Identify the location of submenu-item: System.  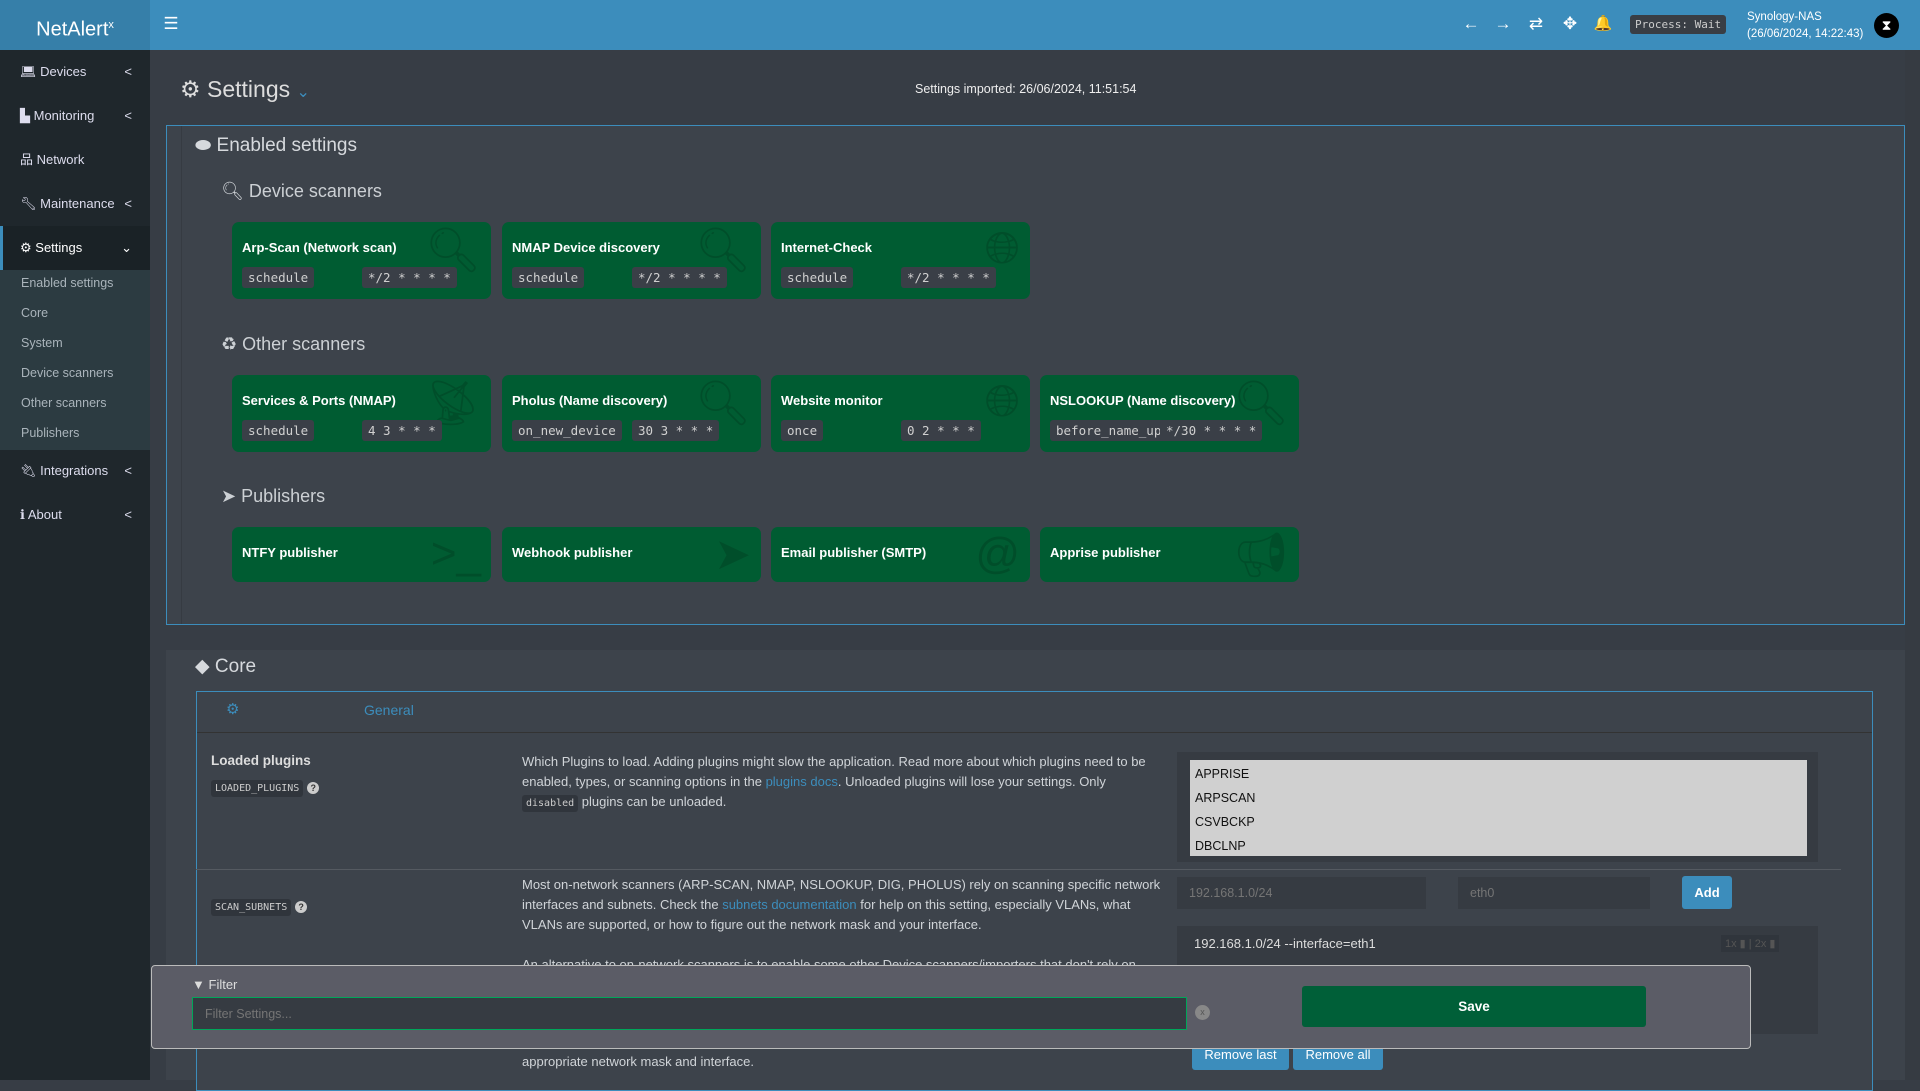
(42, 343).